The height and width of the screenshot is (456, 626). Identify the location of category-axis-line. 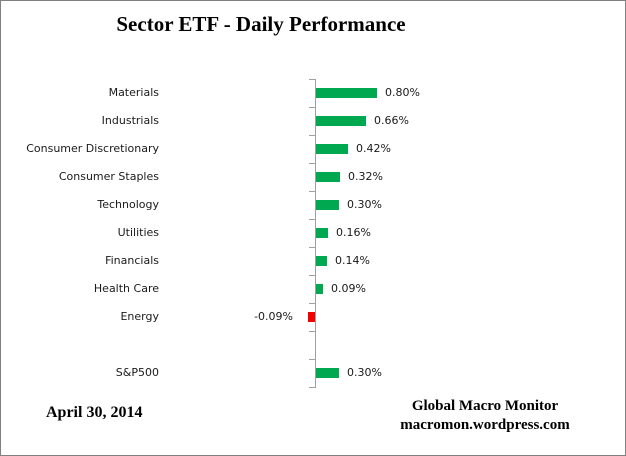
(315, 233).